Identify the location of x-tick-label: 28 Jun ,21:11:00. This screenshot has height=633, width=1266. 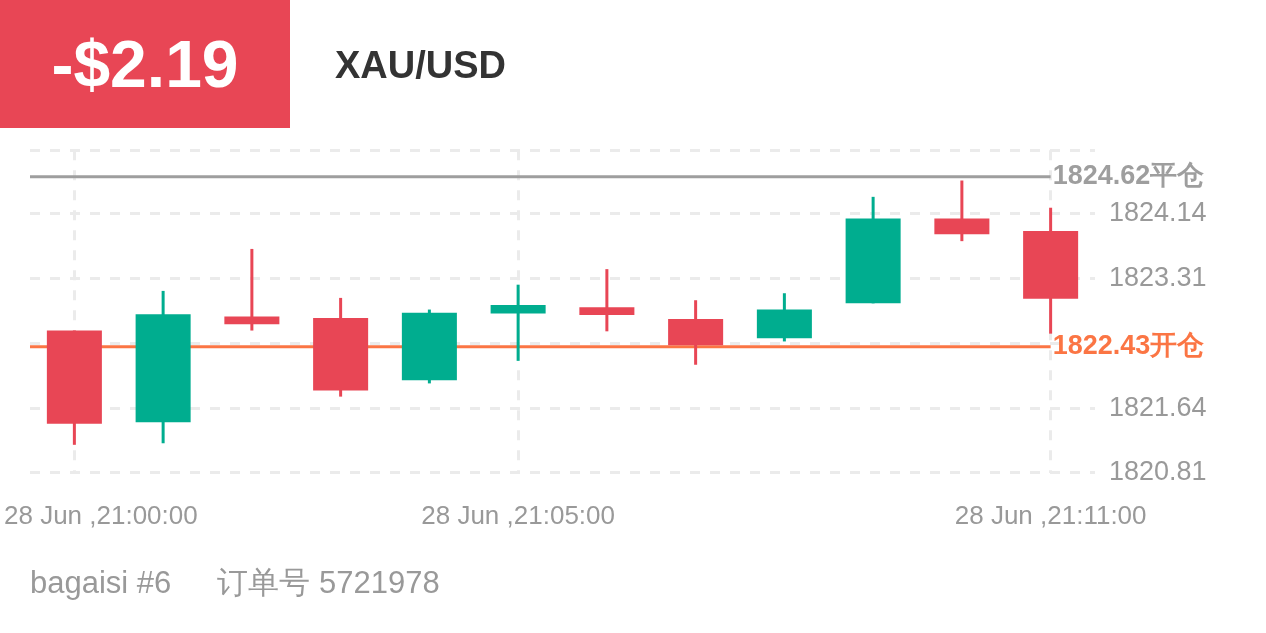
(1050, 514).